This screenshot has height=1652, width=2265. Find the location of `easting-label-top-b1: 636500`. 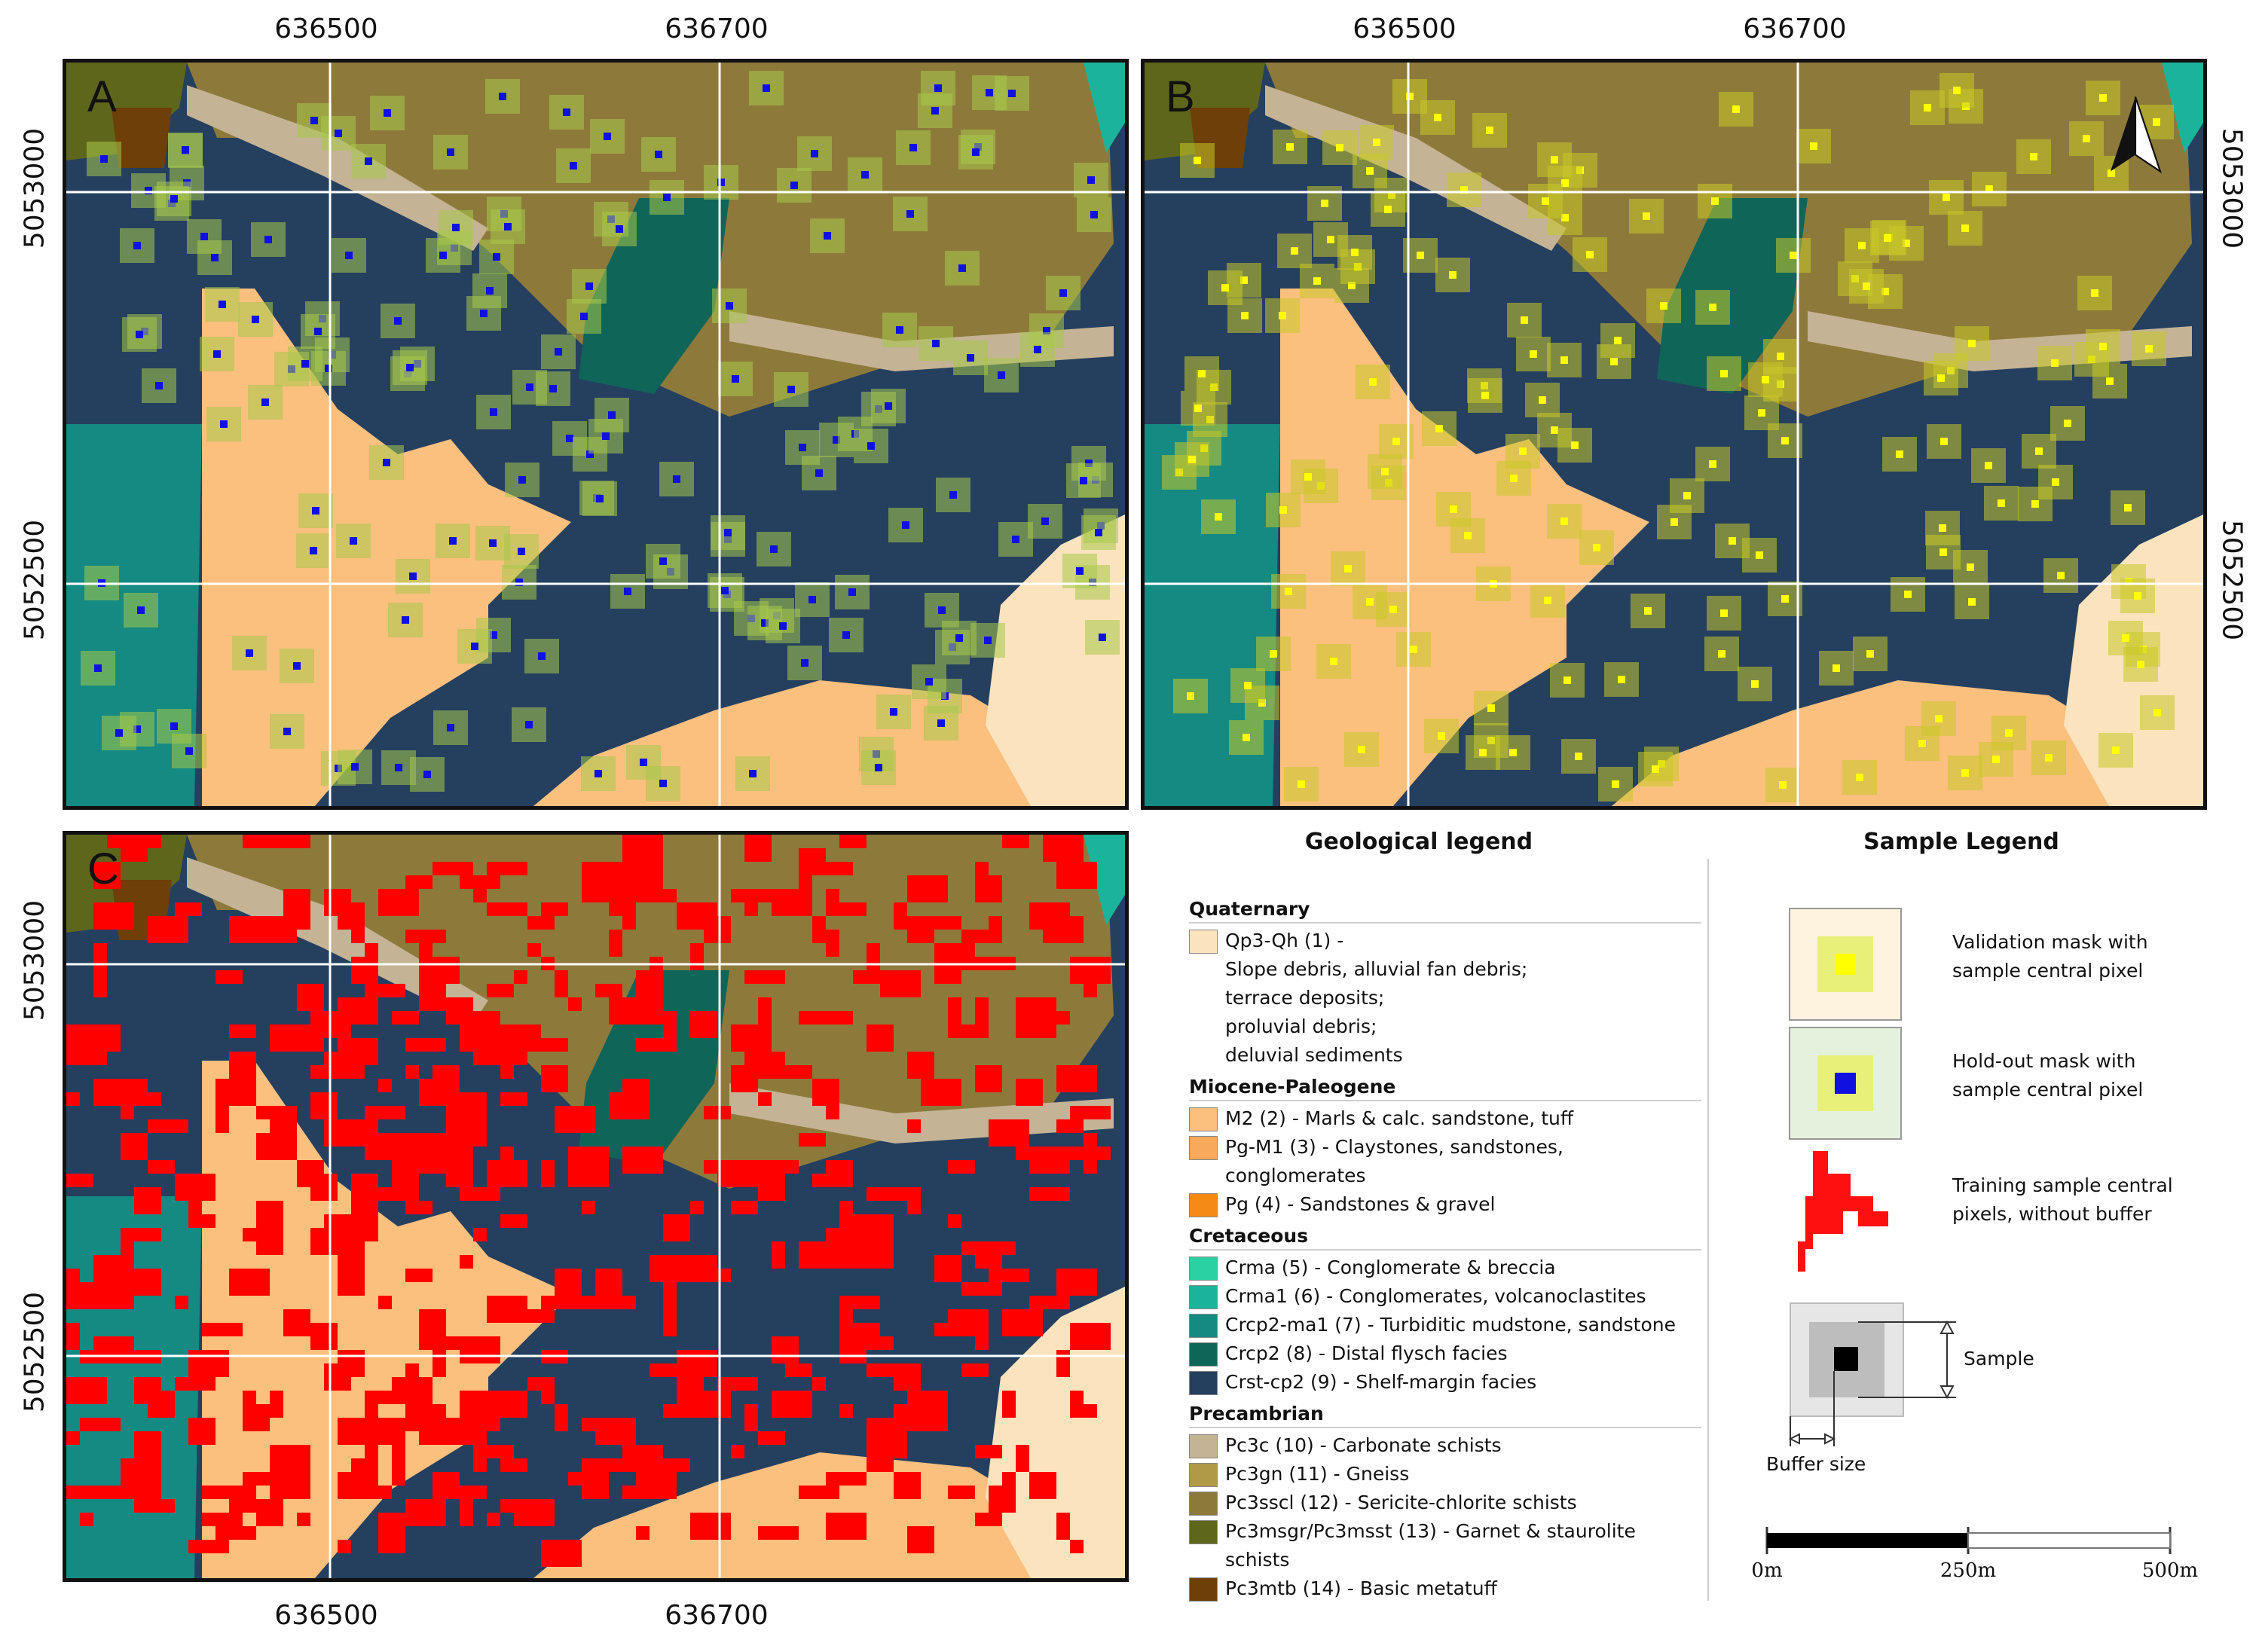

easting-label-top-b1: 636500 is located at coordinates (1405, 29).